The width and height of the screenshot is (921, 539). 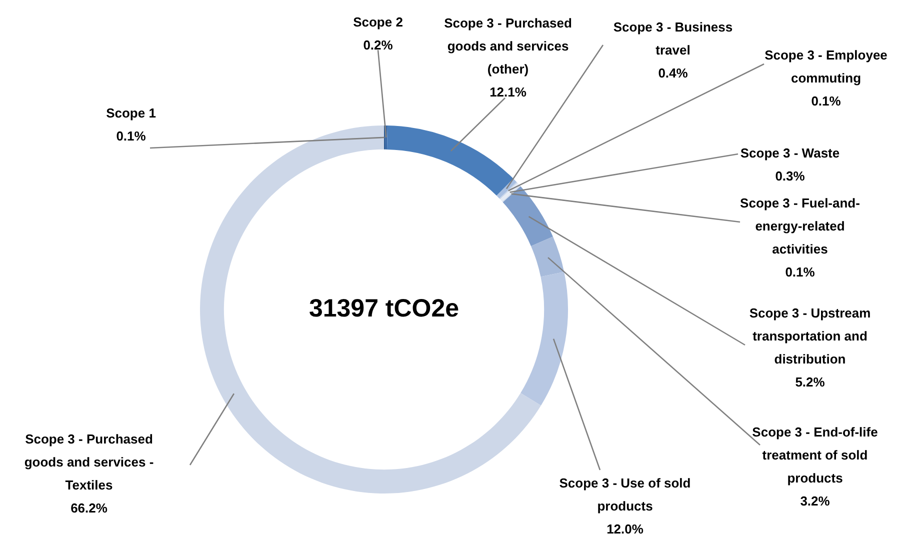 I want to click on slice-label: Scope 3 - Purchased goods and services - Textiles, so click(x=89, y=462).